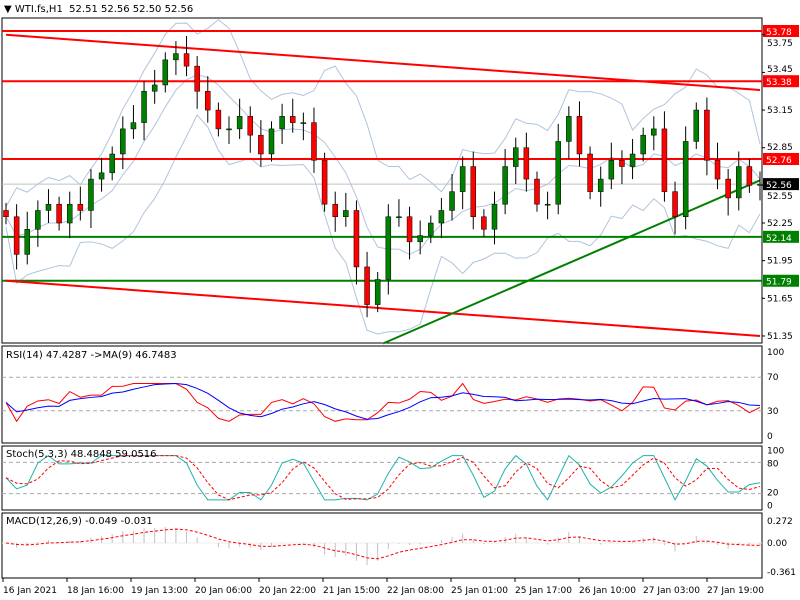  What do you see at coordinates (81, 454) in the screenshot?
I see `stoch-title: Stoch(5,3,3) 48.4848 59.0516` at bounding box center [81, 454].